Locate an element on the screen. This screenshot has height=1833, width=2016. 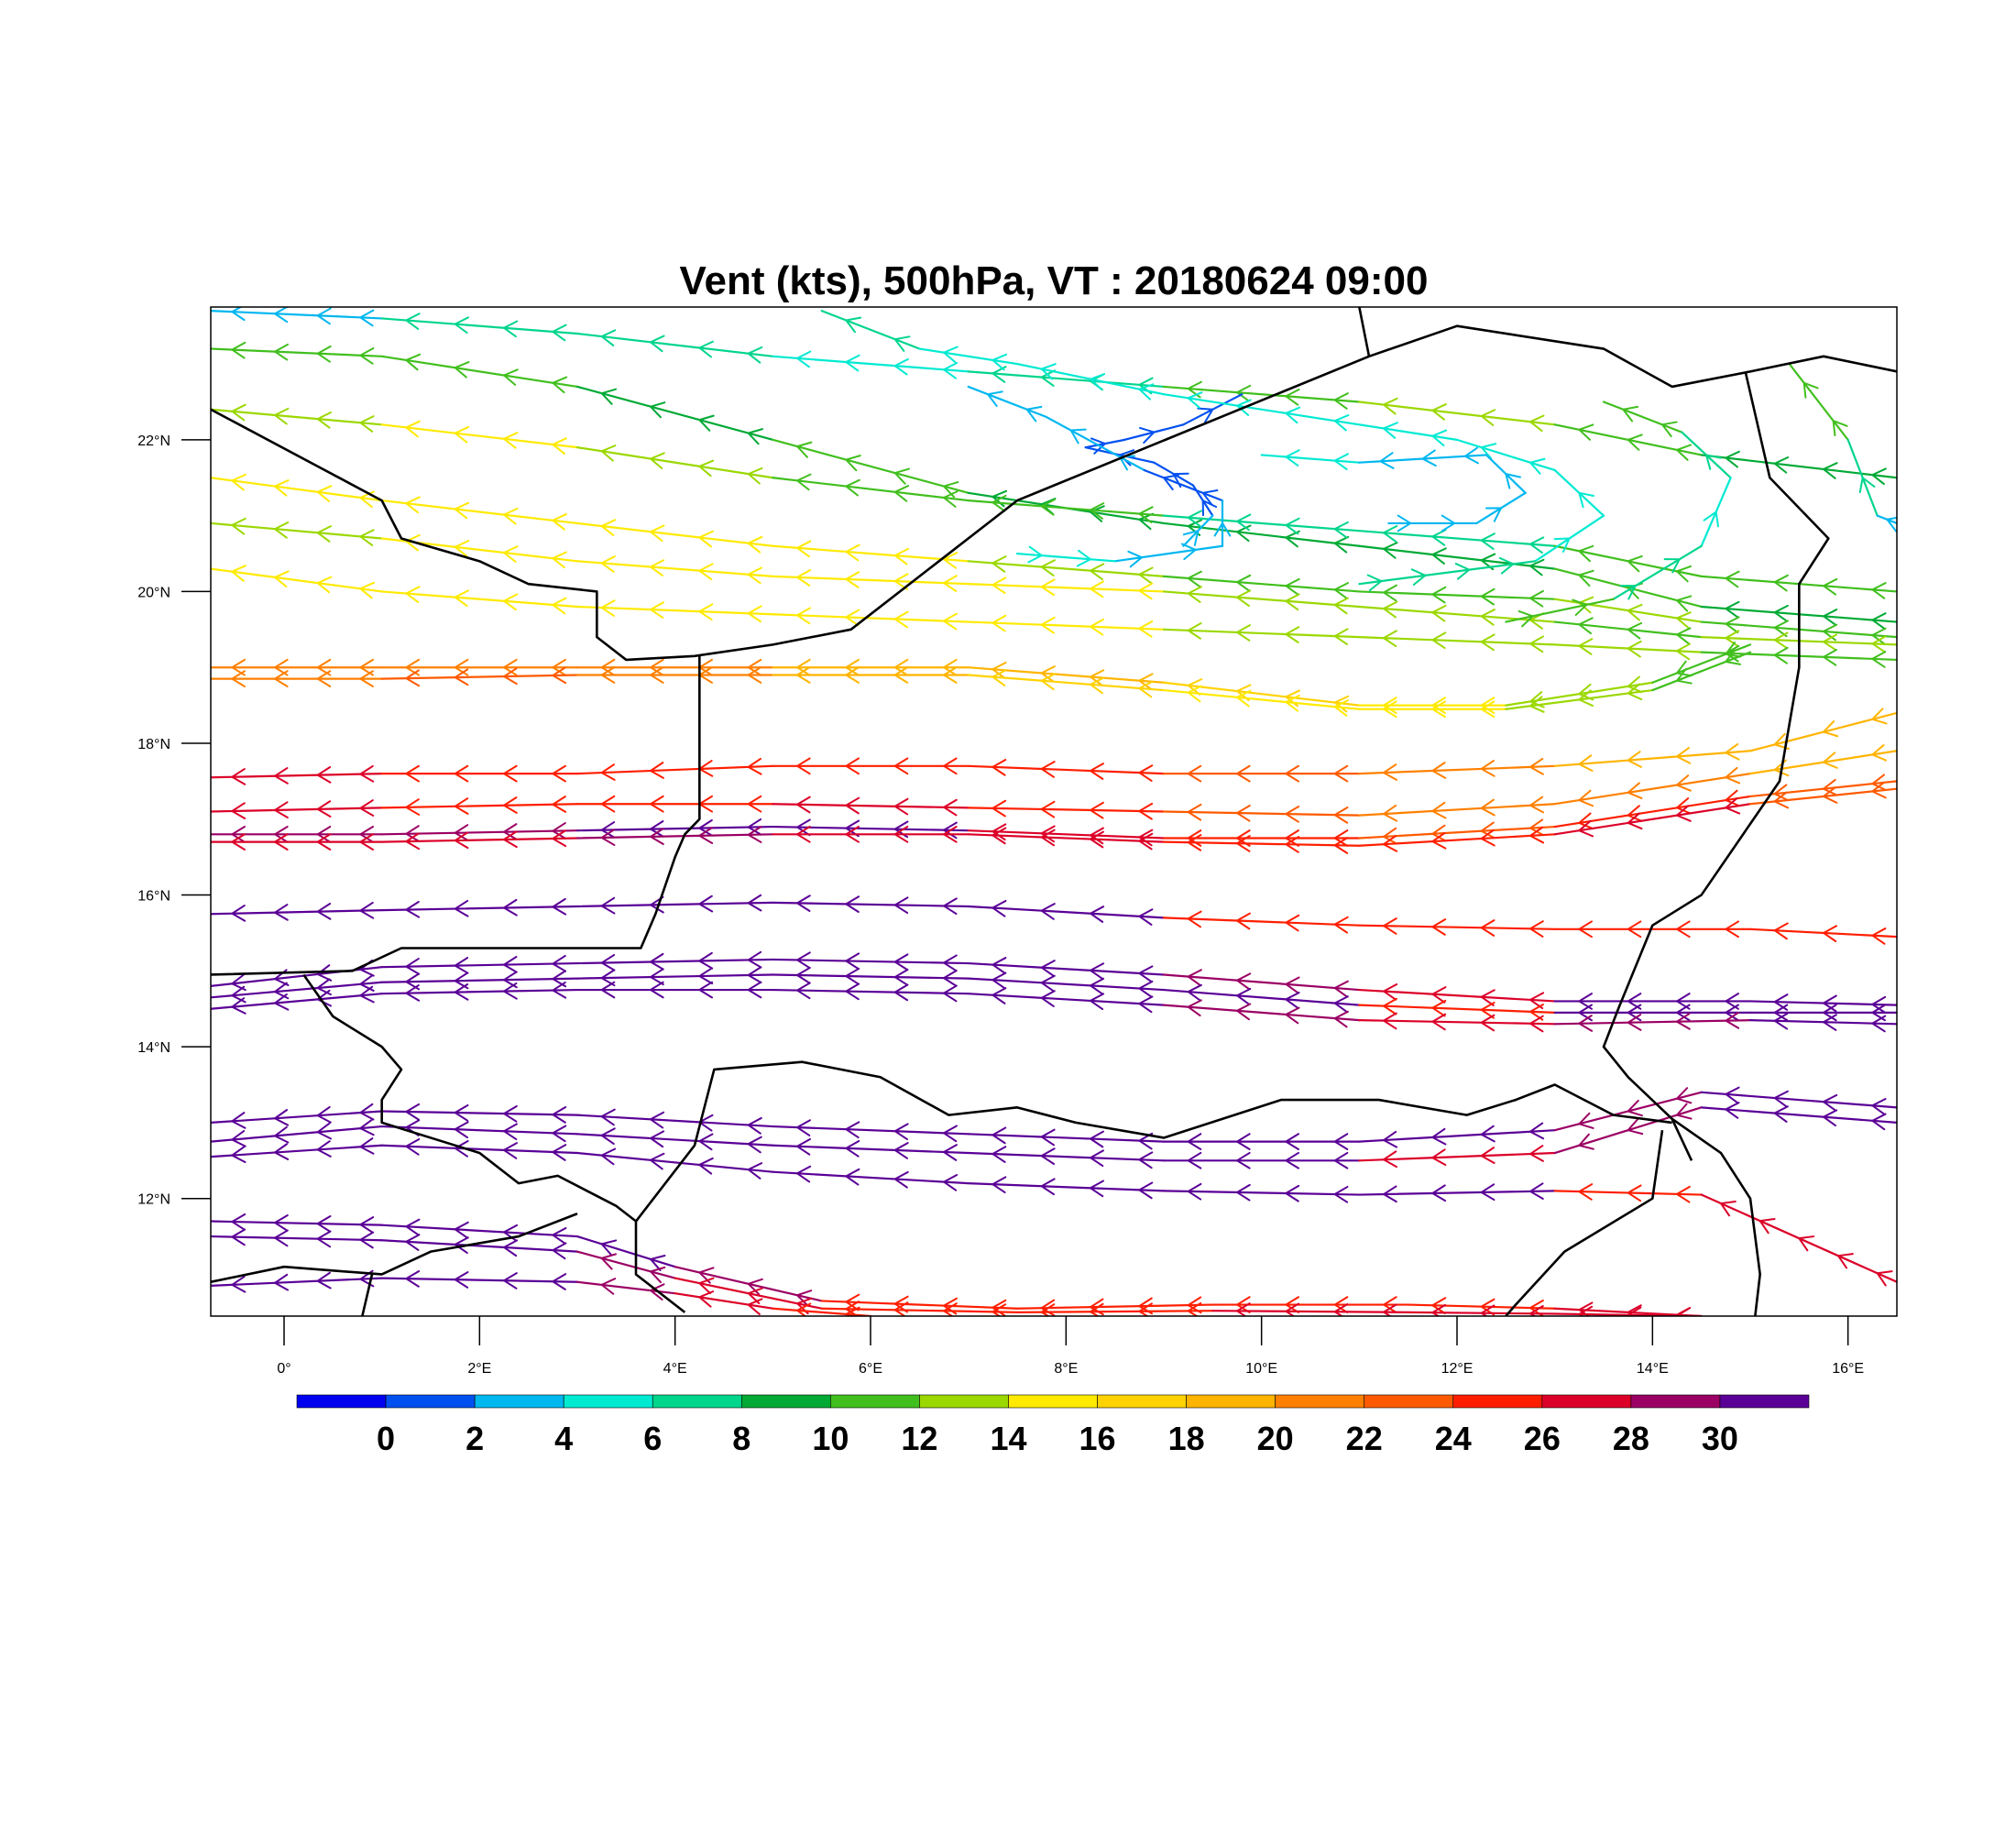
colorbar-label: 2 is located at coordinates (475, 1438).